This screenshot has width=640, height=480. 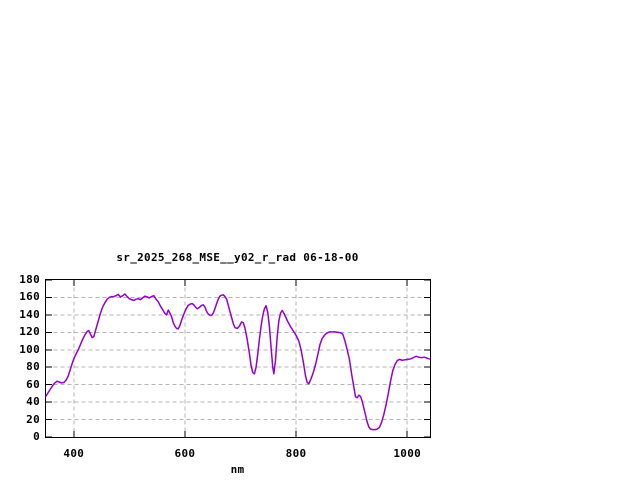 What do you see at coordinates (33, 384) in the screenshot?
I see `y-tick-label-60: 60` at bounding box center [33, 384].